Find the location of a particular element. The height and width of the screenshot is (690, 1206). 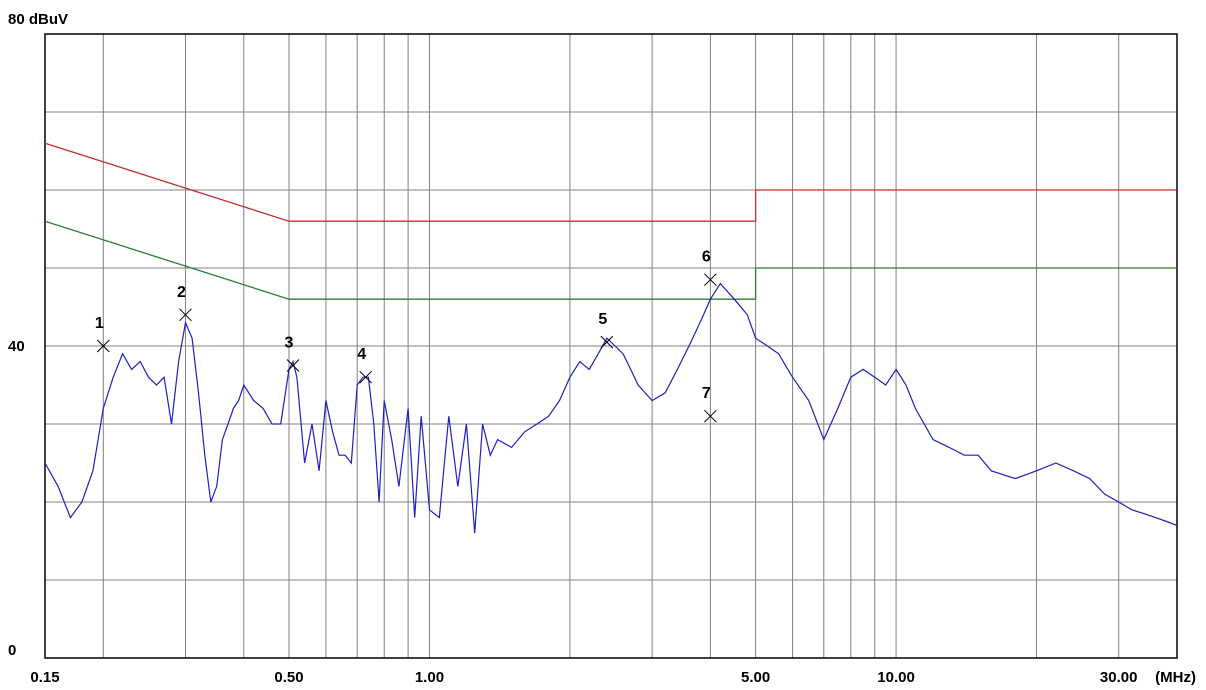

marker-7: 7 is located at coordinates (709, 404).